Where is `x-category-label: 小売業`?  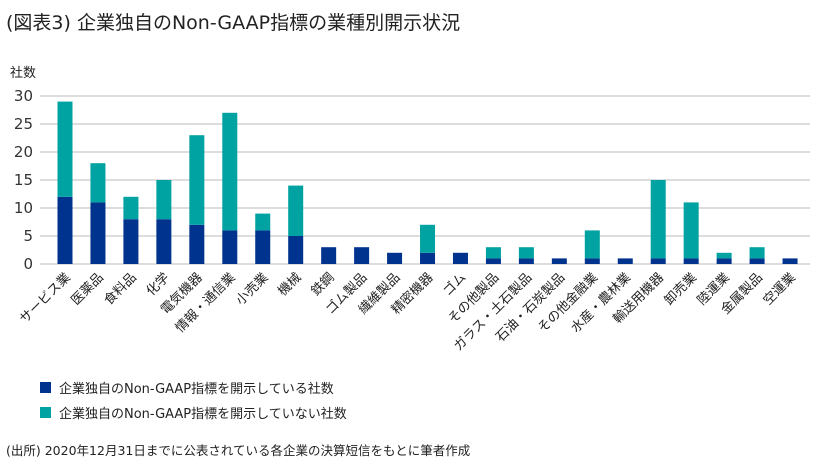
x-category-label: 小売業 is located at coordinates (252, 289).